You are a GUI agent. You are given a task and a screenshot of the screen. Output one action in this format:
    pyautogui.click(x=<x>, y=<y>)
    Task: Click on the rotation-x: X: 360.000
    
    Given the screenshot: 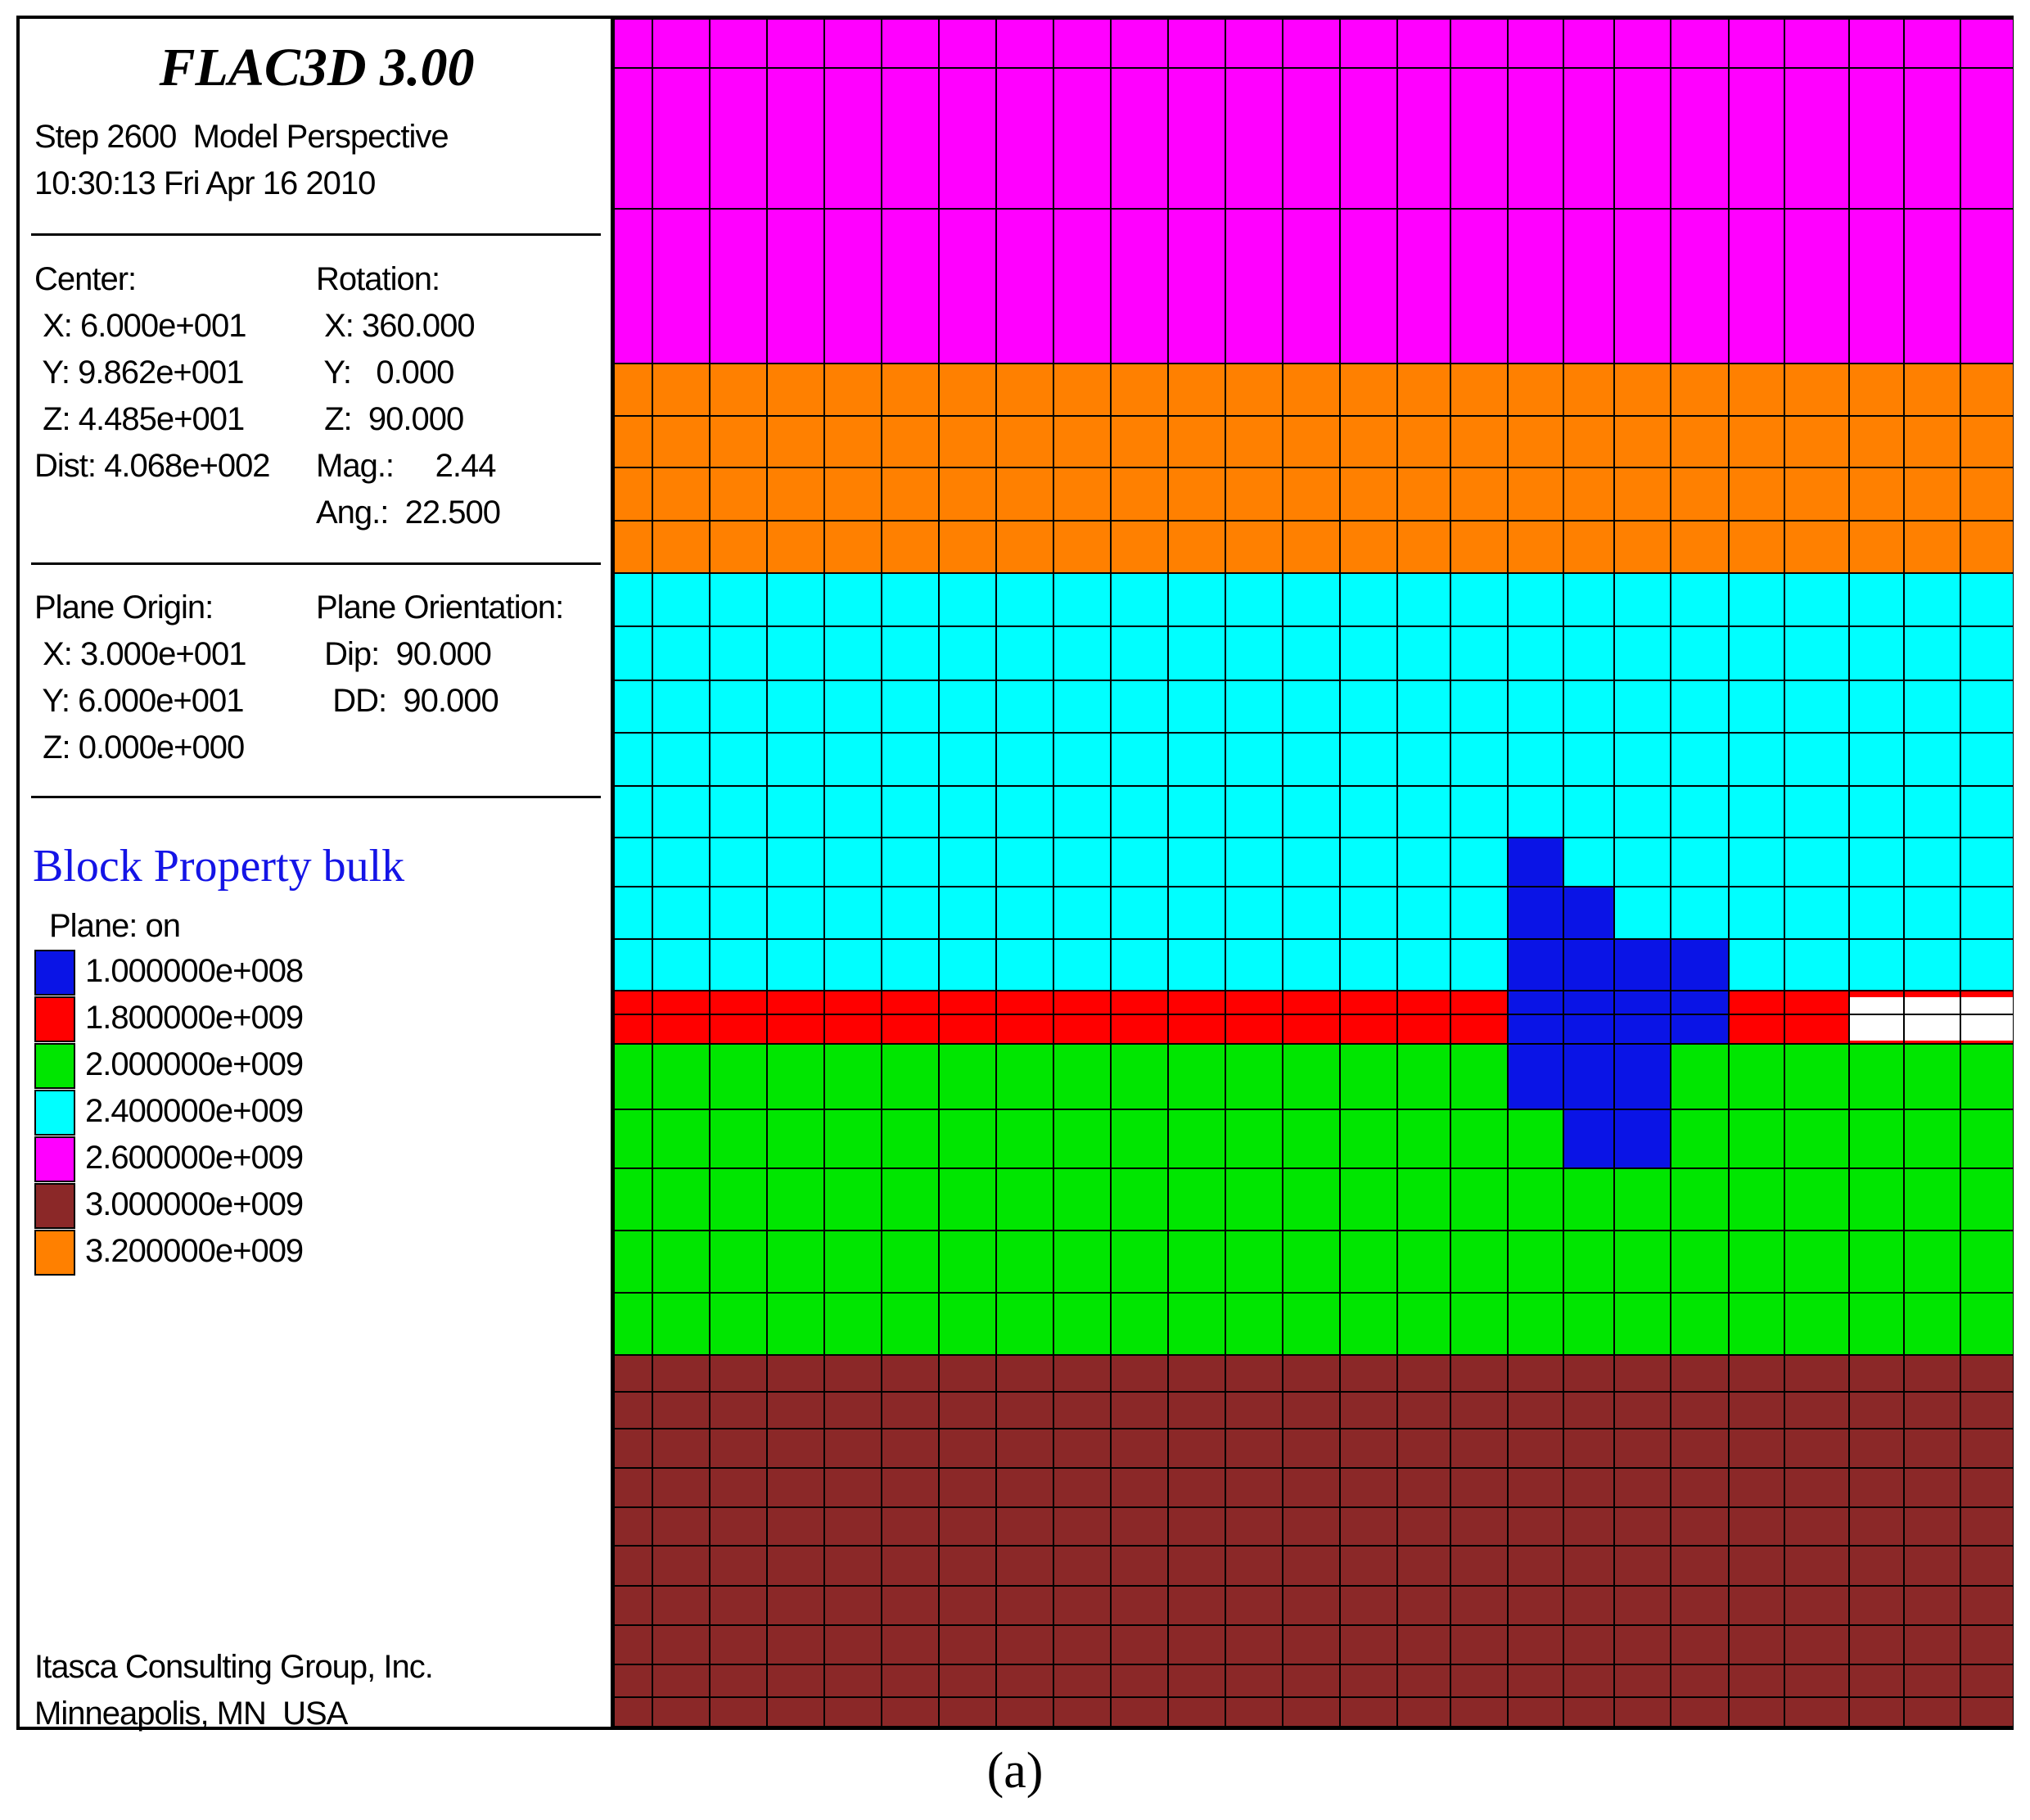 What is the action you would take?
    pyautogui.click(x=396, y=326)
    